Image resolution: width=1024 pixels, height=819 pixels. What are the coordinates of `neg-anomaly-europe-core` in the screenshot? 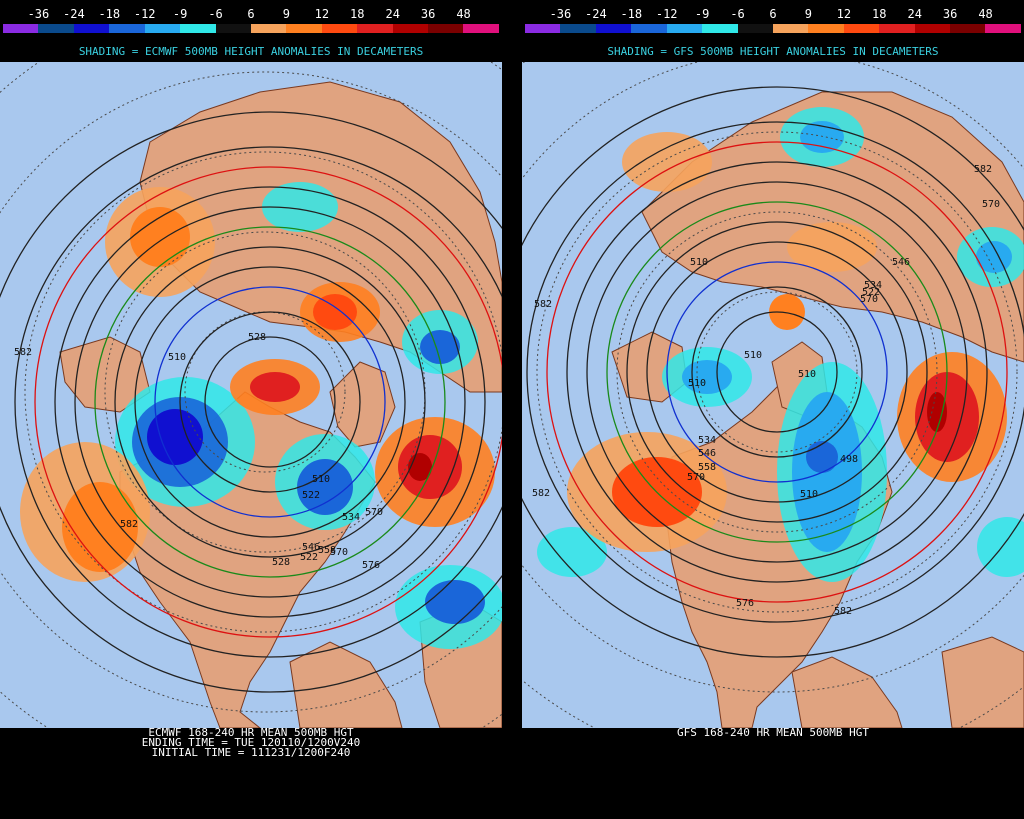 It's located at (994, 257).